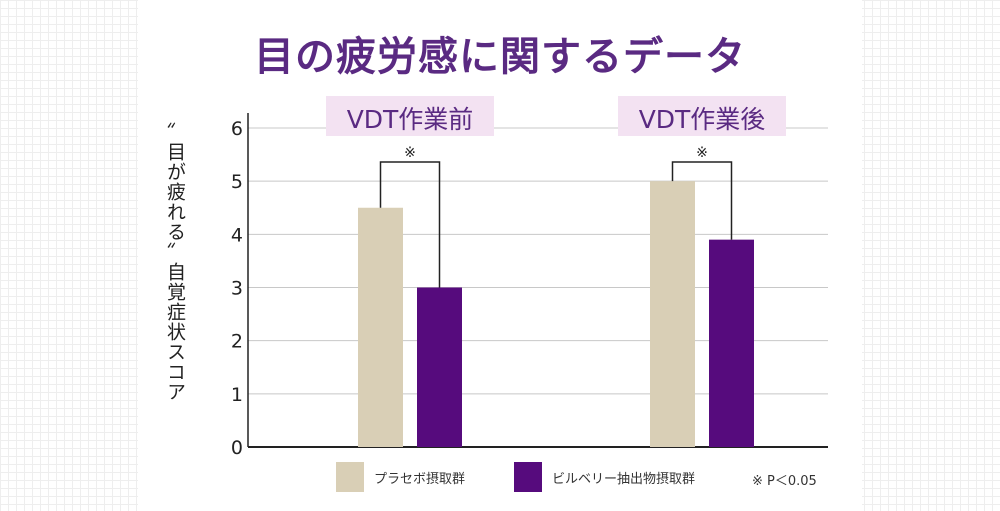 This screenshot has height=511, width=1000. What do you see at coordinates (624, 479) in the screenshot?
I see `legend-label-bilberry: ビルベリー抽出物摂取群` at bounding box center [624, 479].